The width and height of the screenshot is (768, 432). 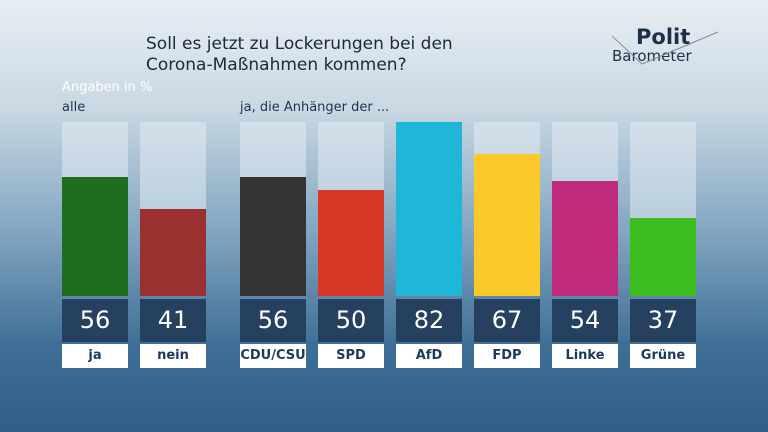 I want to click on bar-column: 82 AfD, so click(x=429, y=245).